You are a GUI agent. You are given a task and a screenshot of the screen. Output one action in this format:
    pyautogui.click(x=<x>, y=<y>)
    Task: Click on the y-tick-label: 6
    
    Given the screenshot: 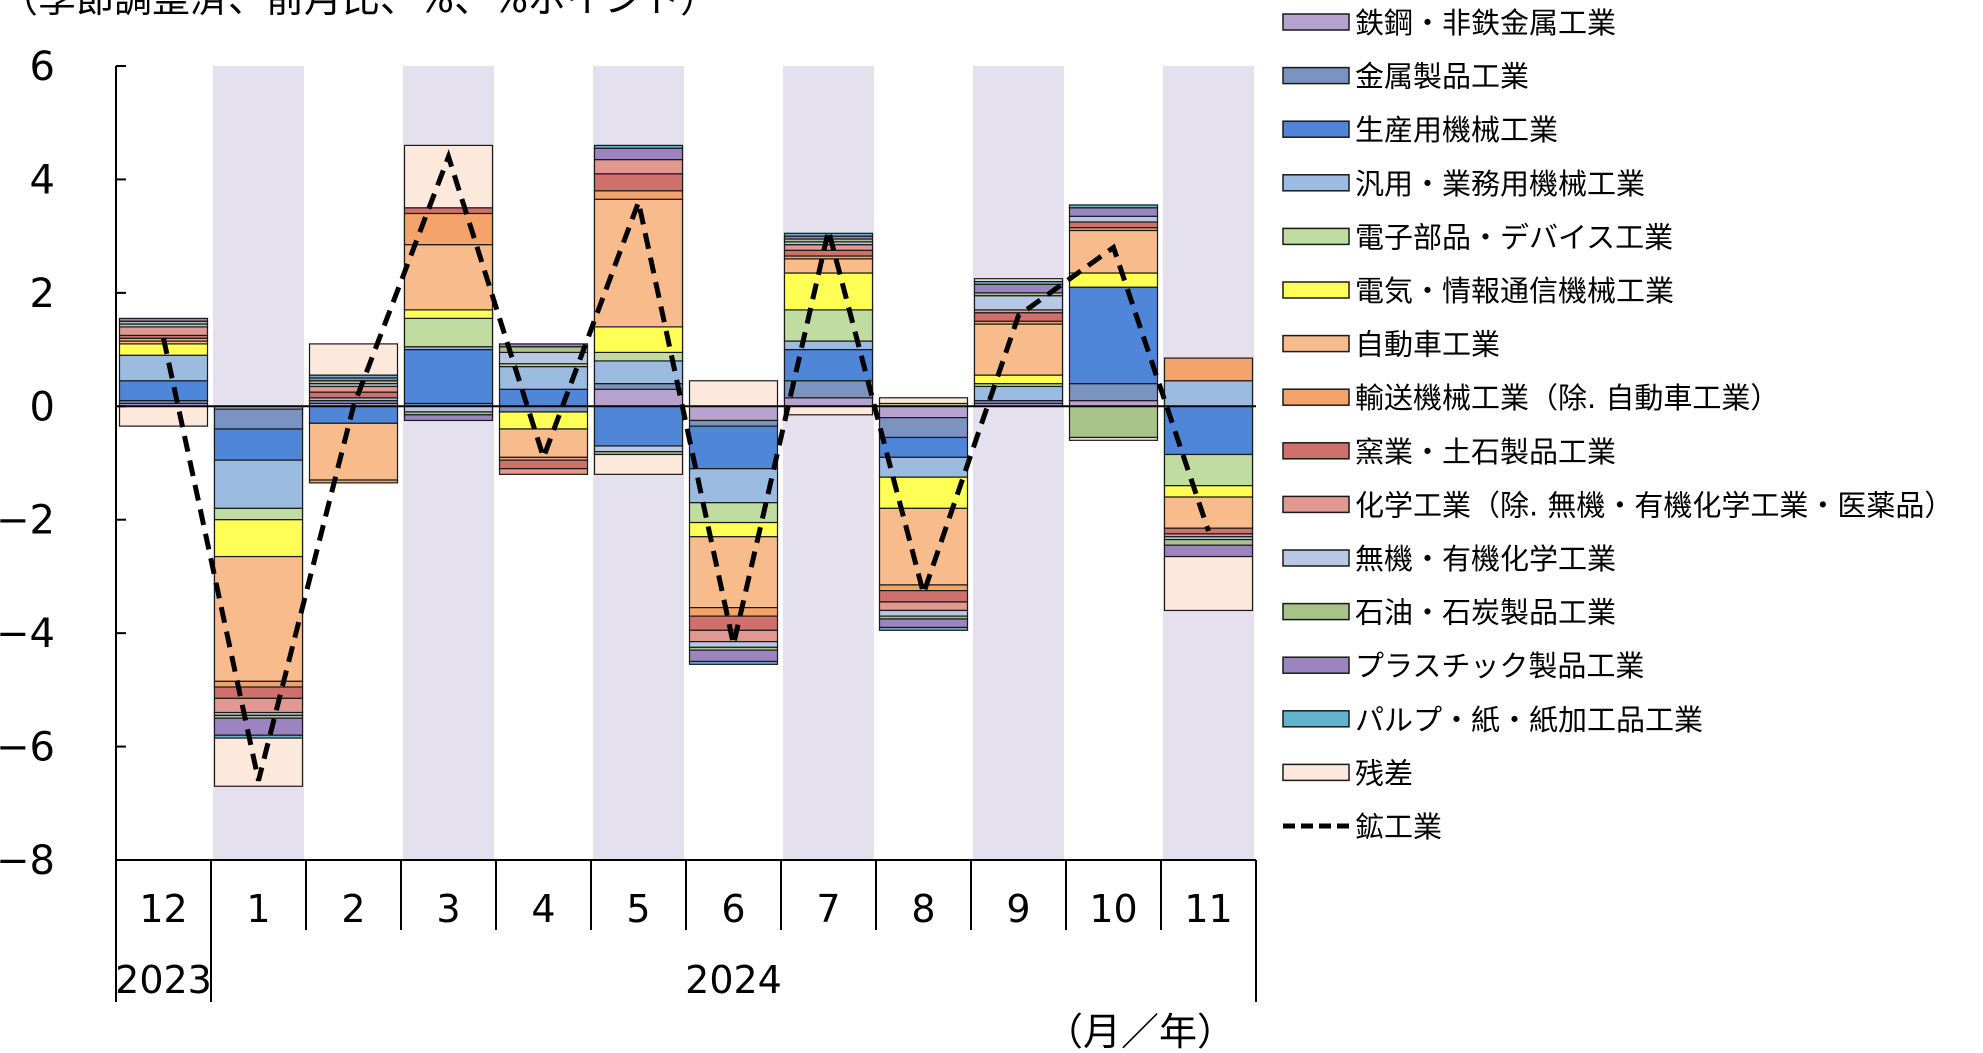 What is the action you would take?
    pyautogui.click(x=42, y=67)
    